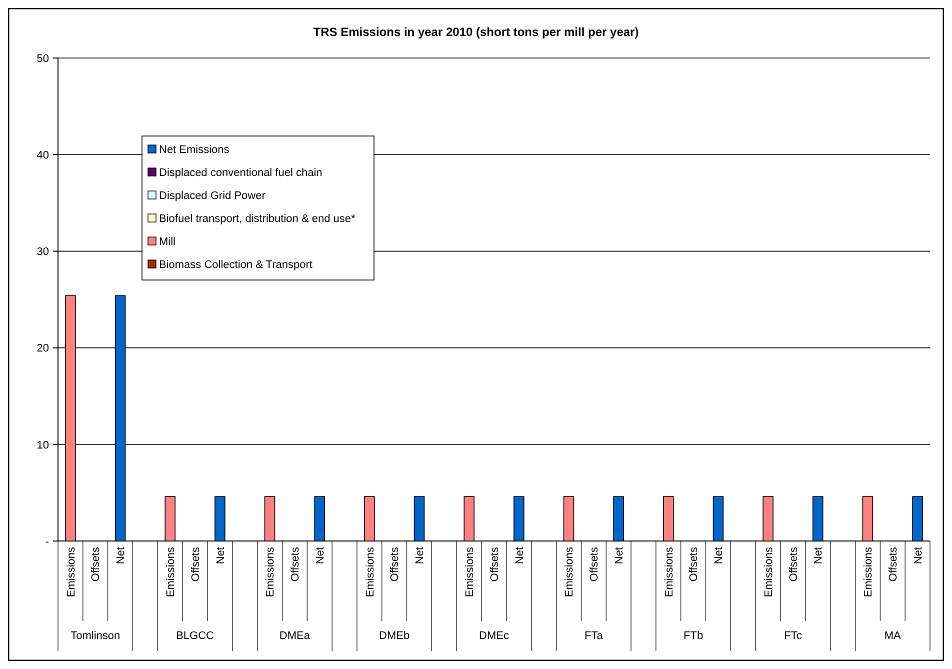  I want to click on text: FTb, so click(694, 636).